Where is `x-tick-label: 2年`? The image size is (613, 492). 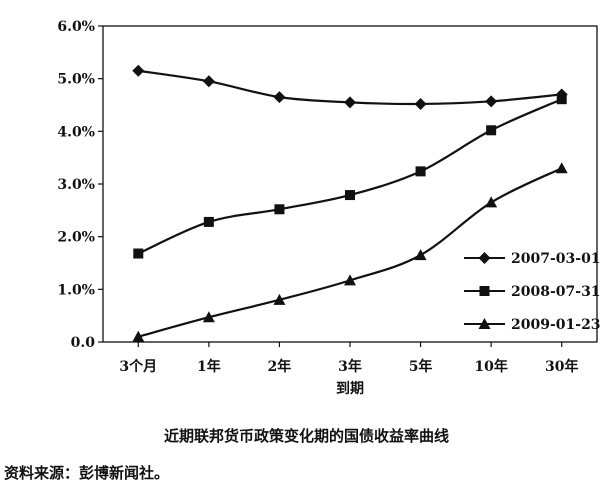 x-tick-label: 2年 is located at coordinates (280, 366).